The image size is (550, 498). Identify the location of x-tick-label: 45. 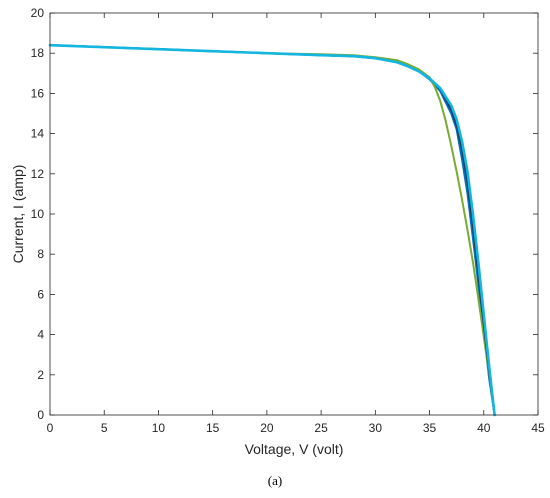
(538, 428).